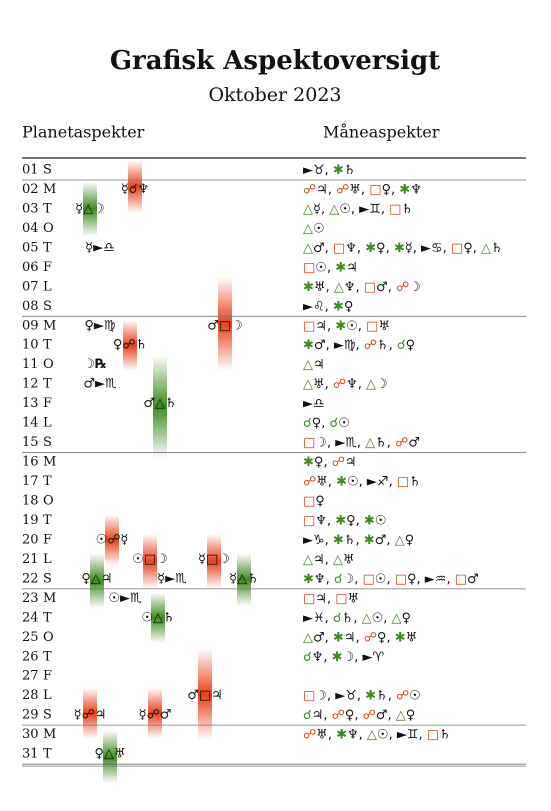 The width and height of the screenshot is (551, 811). I want to click on day-number: 19, so click(30, 520).